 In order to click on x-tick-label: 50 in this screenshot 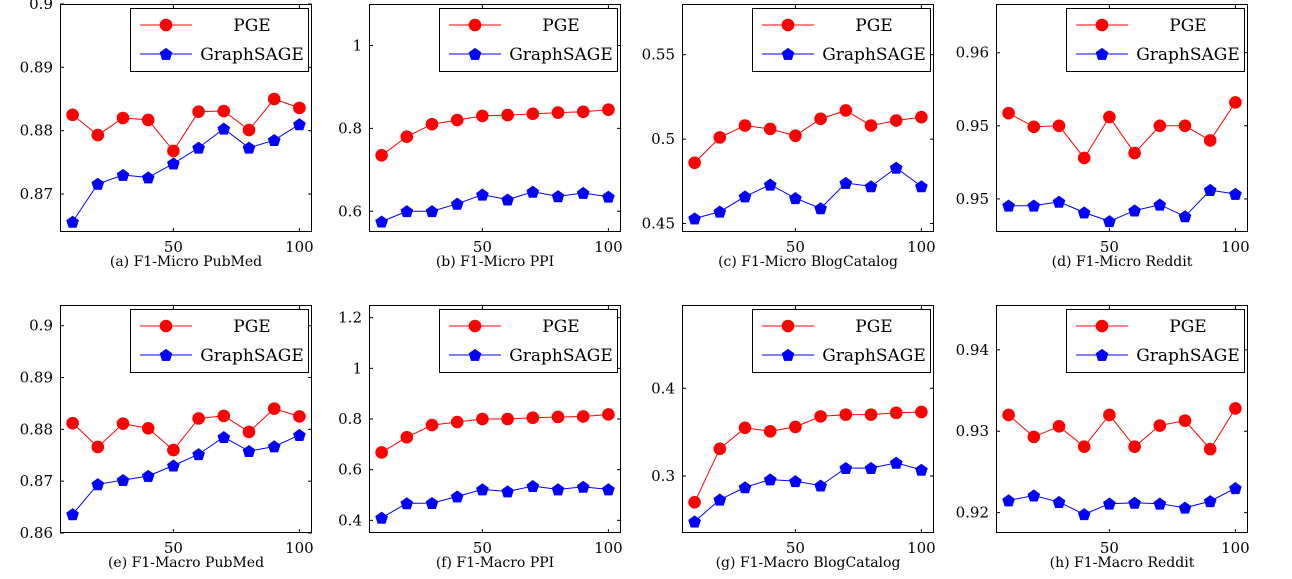, I will do `click(795, 247)`.